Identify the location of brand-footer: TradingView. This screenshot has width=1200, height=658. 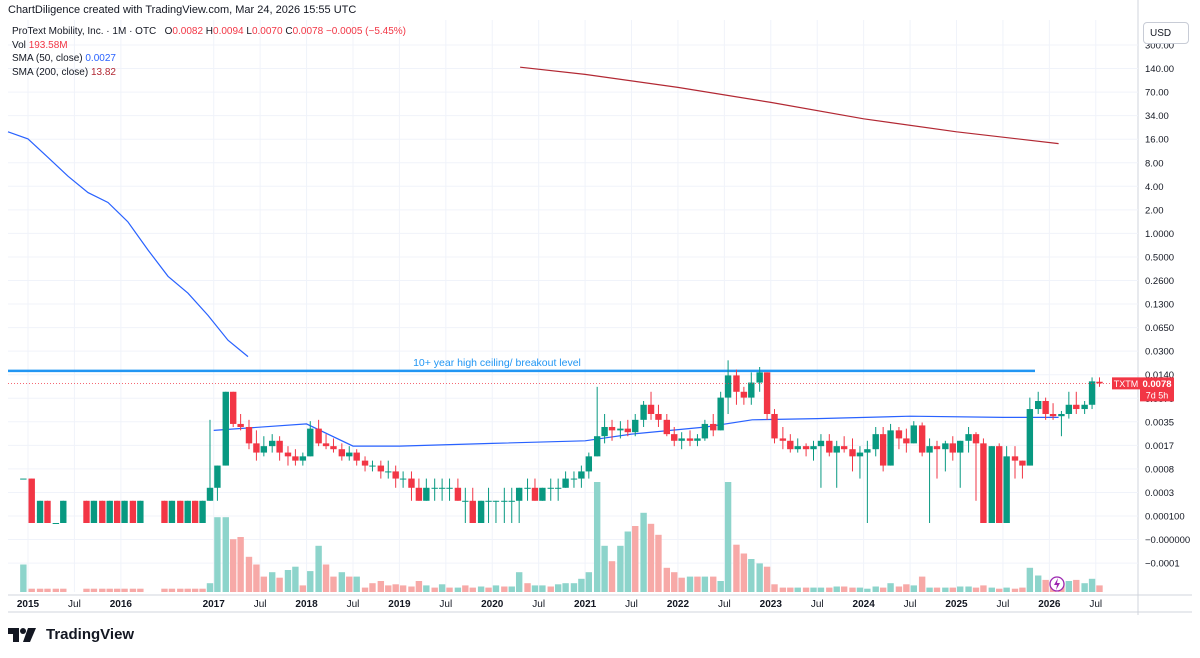
(71, 634).